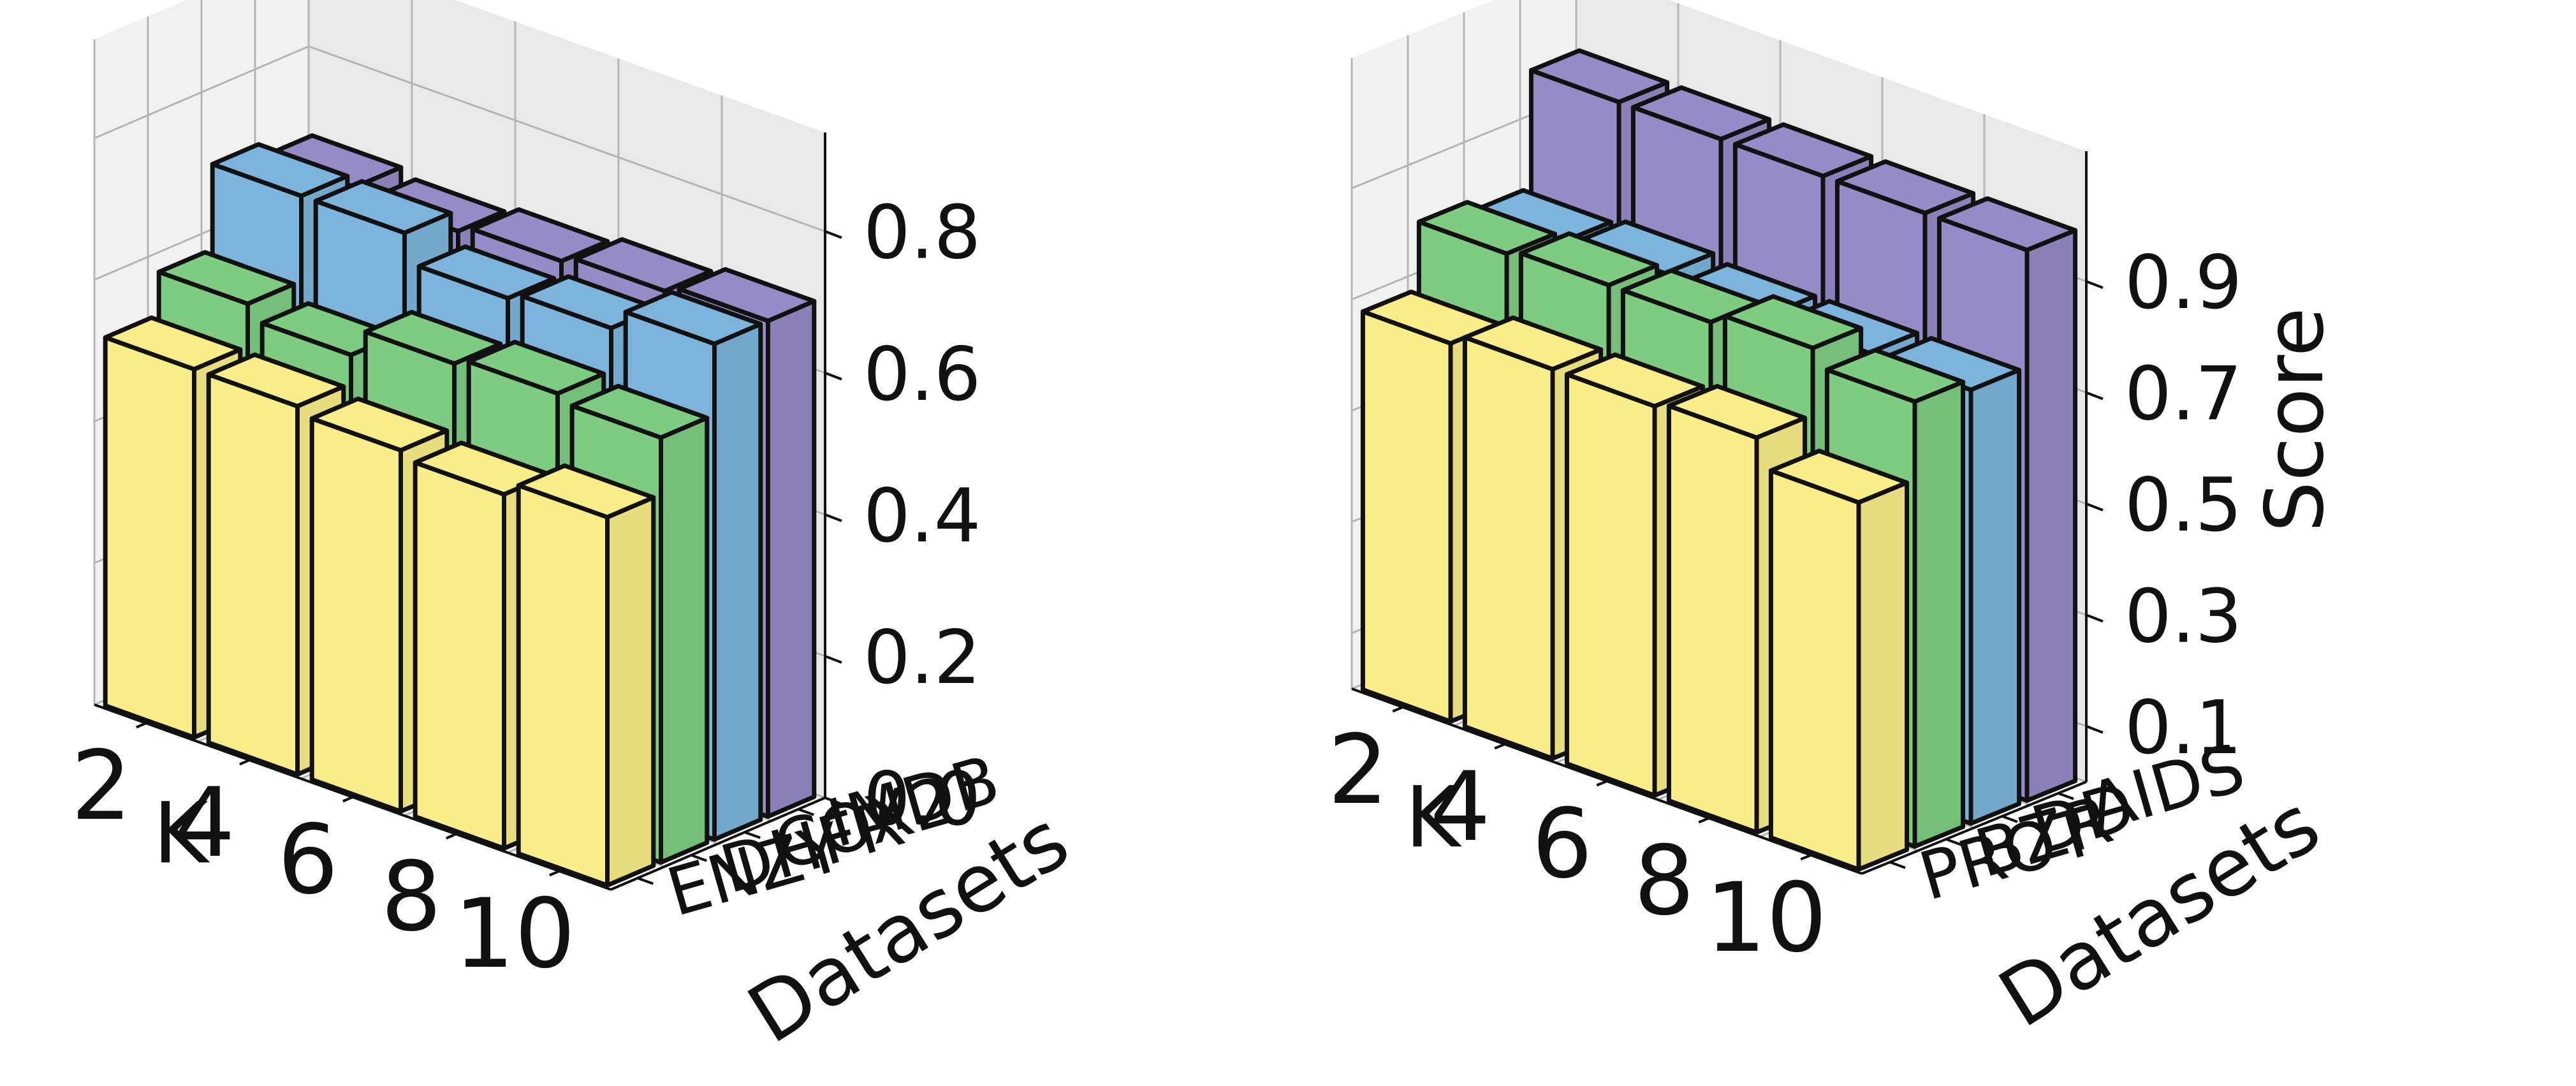 The height and width of the screenshot is (1086, 2576). Describe the element at coordinates (922, 658) in the screenshot. I see `z-tick-label: 0.2` at that location.